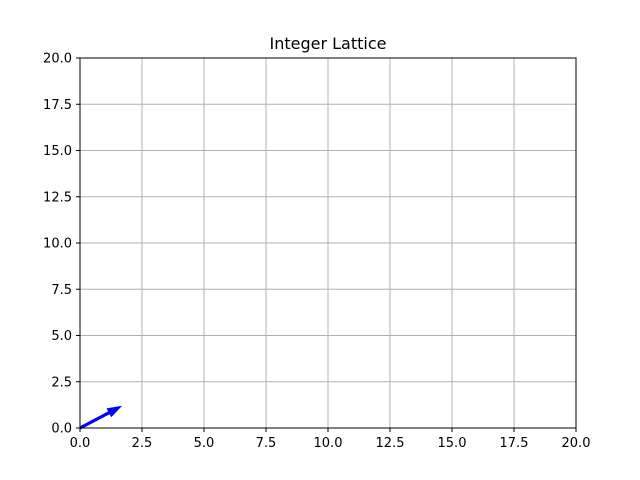  What do you see at coordinates (576, 443) in the screenshot?
I see `x-tick-label: 20.0` at bounding box center [576, 443].